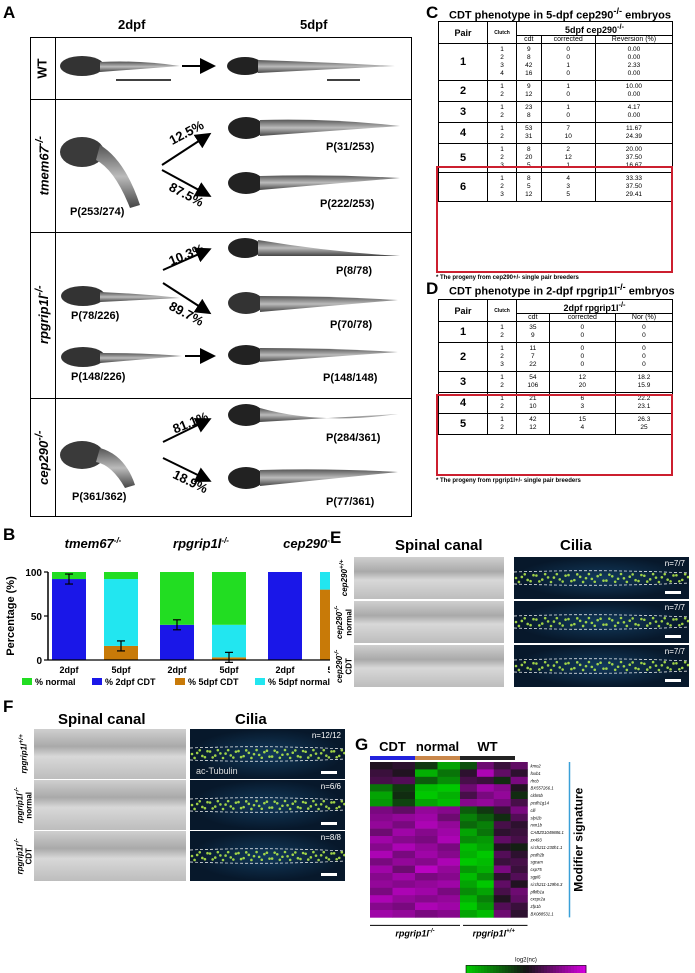 Image resolution: width=695 pixels, height=973 pixels. Describe the element at coordinates (634, 128) in the screenshot. I see `cell-value: 11.67` at that location.